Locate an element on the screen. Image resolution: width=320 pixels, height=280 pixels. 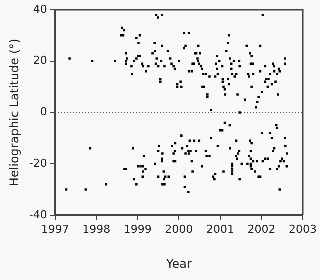
x-axis-title: Year is located at coordinates (178, 263).